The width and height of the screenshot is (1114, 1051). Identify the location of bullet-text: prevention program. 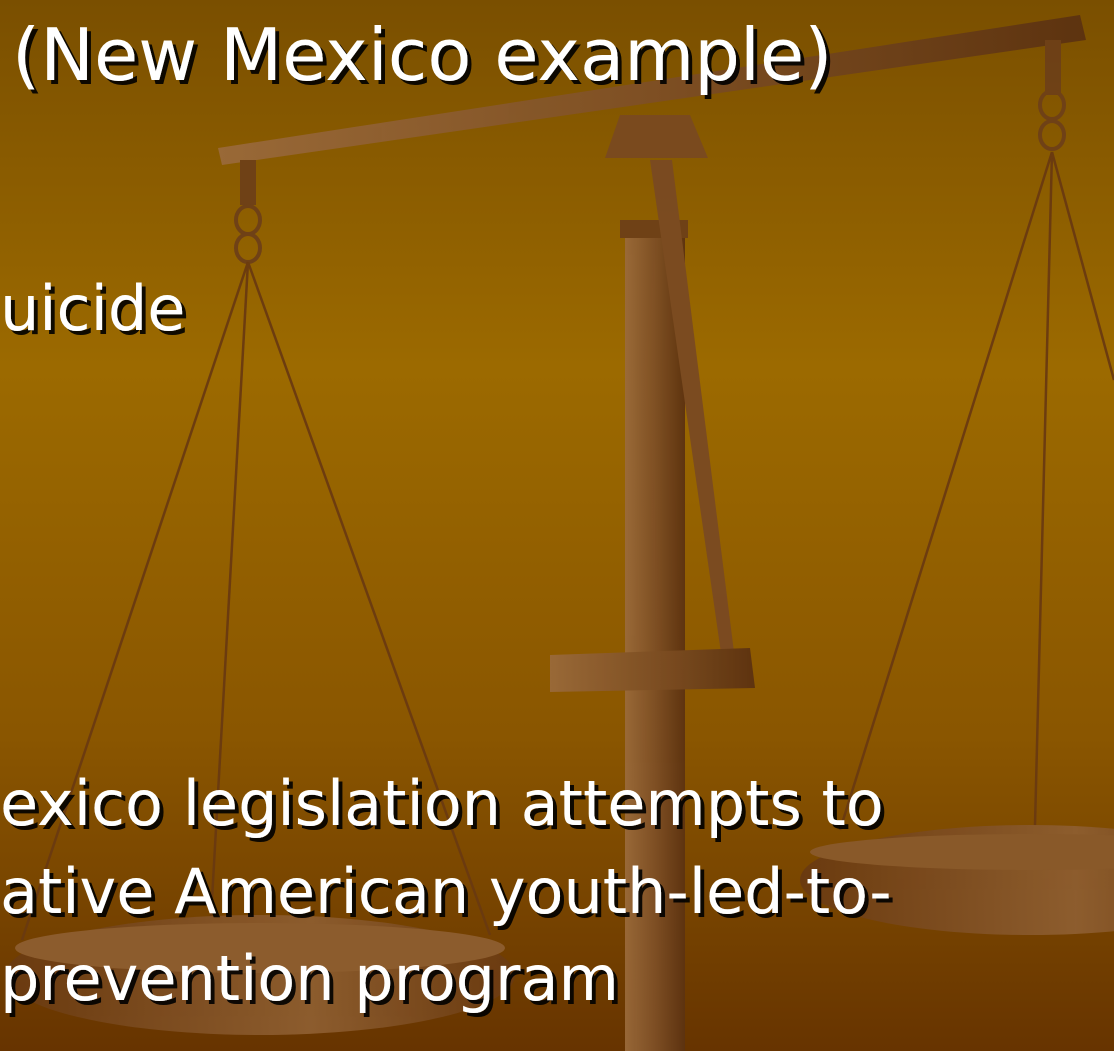
(309, 978).